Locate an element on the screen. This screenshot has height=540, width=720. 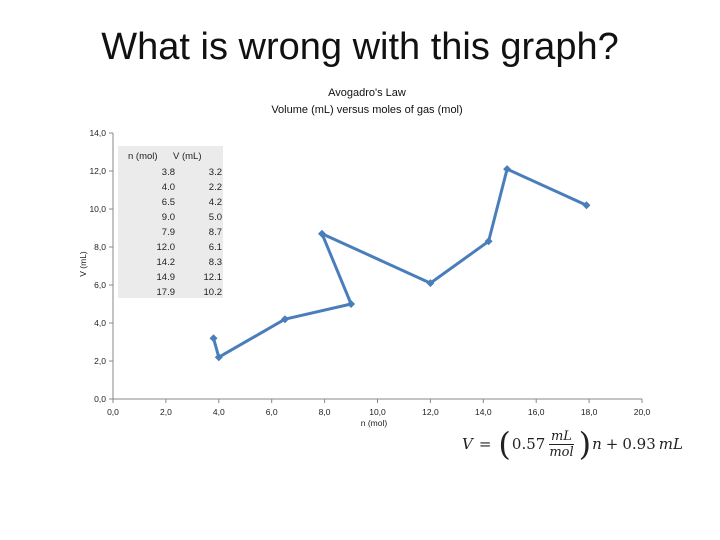
chart-title: Avogadro's Law is located at coordinates (367, 93).